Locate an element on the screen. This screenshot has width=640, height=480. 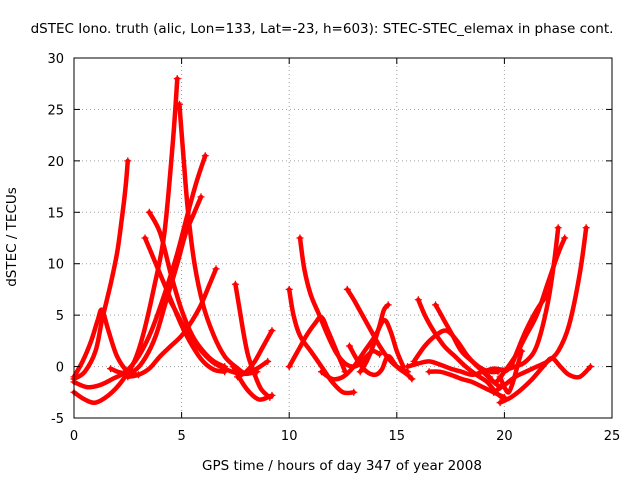
y-tick-label: 15 is located at coordinates (55, 213).